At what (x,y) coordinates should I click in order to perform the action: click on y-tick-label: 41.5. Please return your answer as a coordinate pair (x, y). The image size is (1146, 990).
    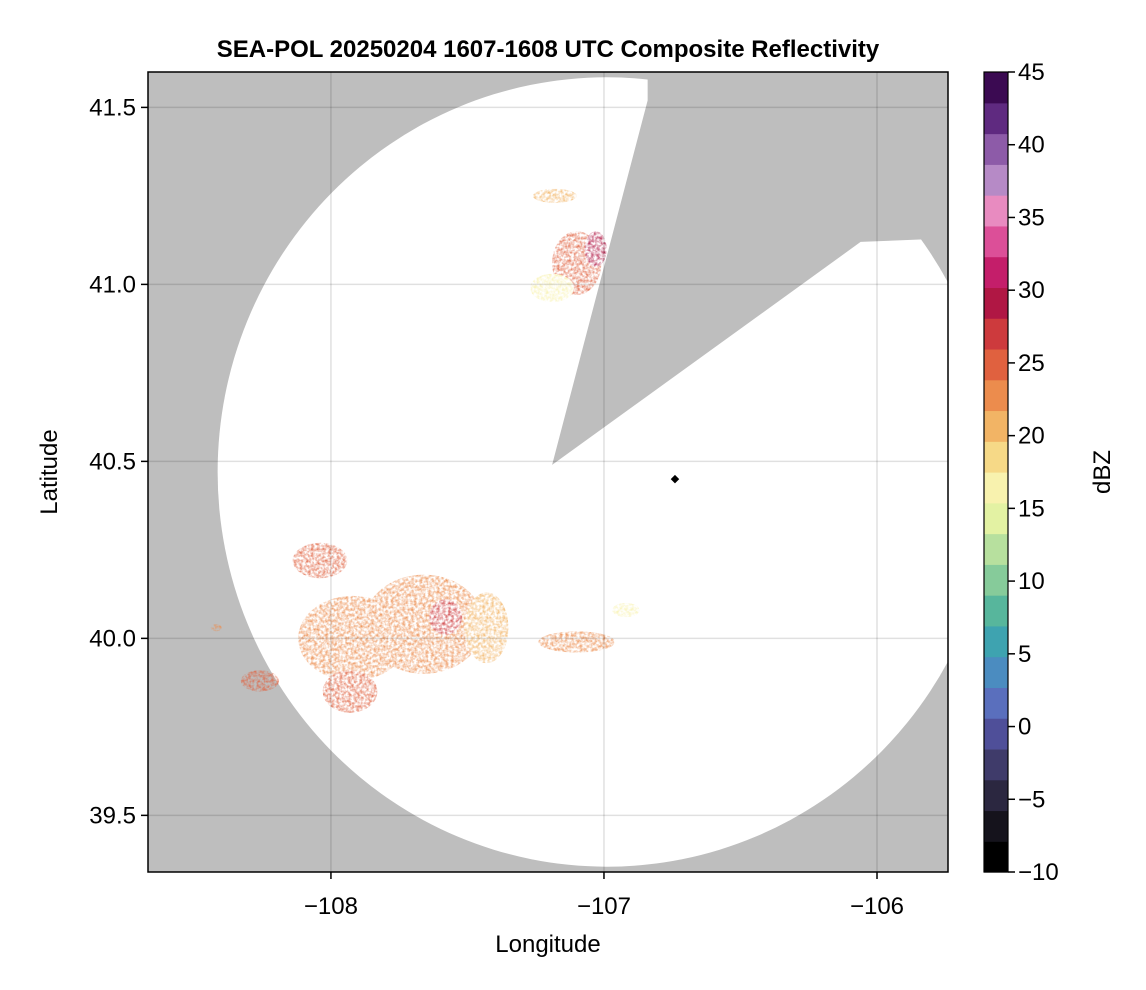
    Looking at the image, I should click on (112, 107).